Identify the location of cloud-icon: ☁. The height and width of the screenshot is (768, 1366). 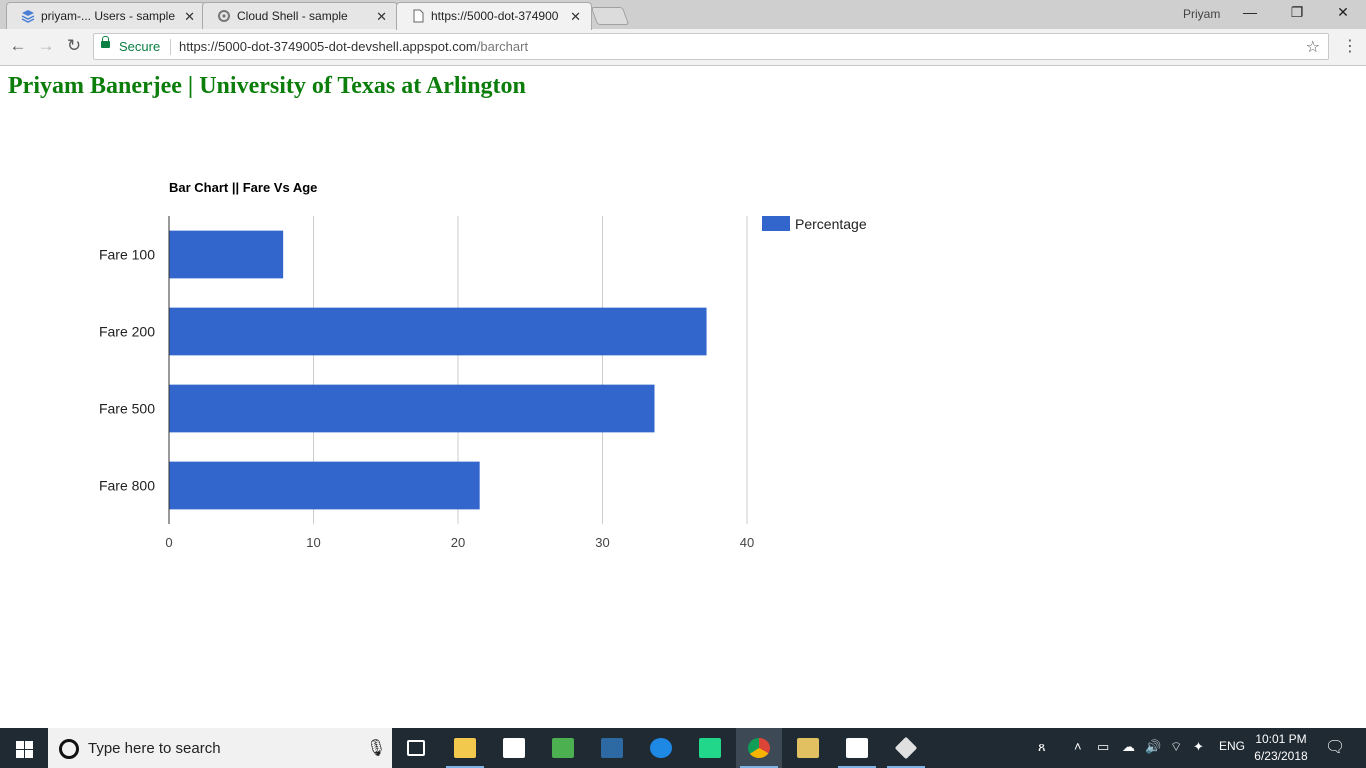
(1128, 746).